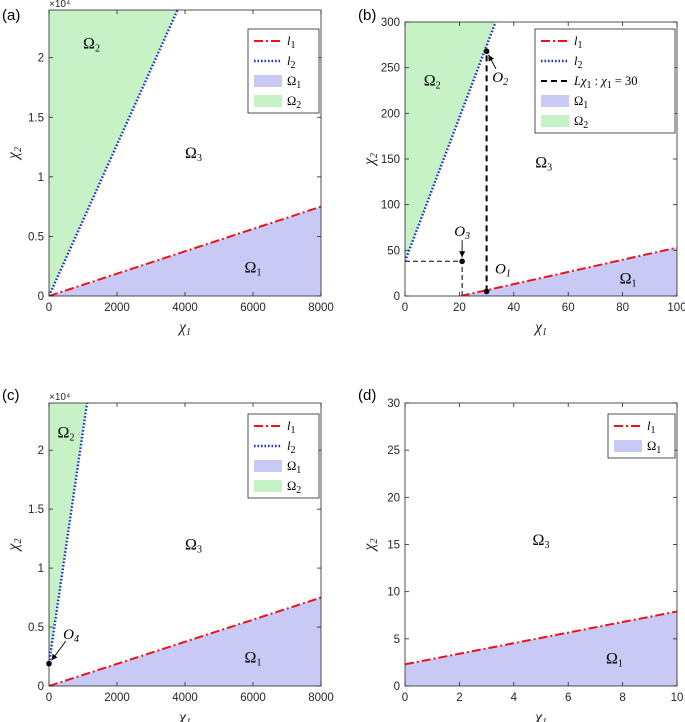 Image resolution: width=685 pixels, height=722 pixels. Describe the element at coordinates (514, 698) in the screenshot. I see `x-tick-label: 4` at that location.